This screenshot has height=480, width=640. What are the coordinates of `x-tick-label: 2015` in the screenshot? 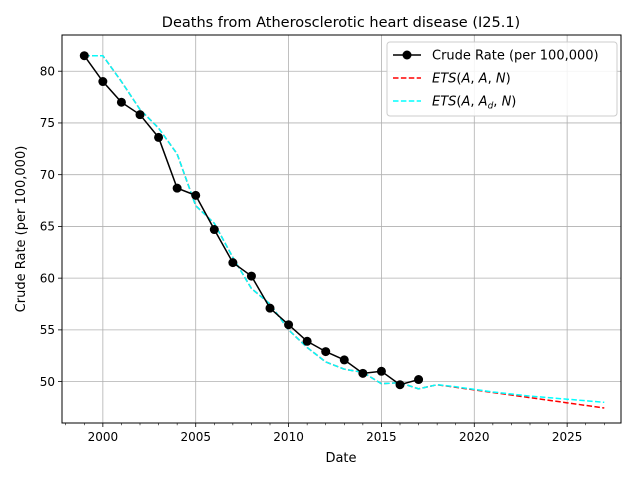 It's located at (381, 437).